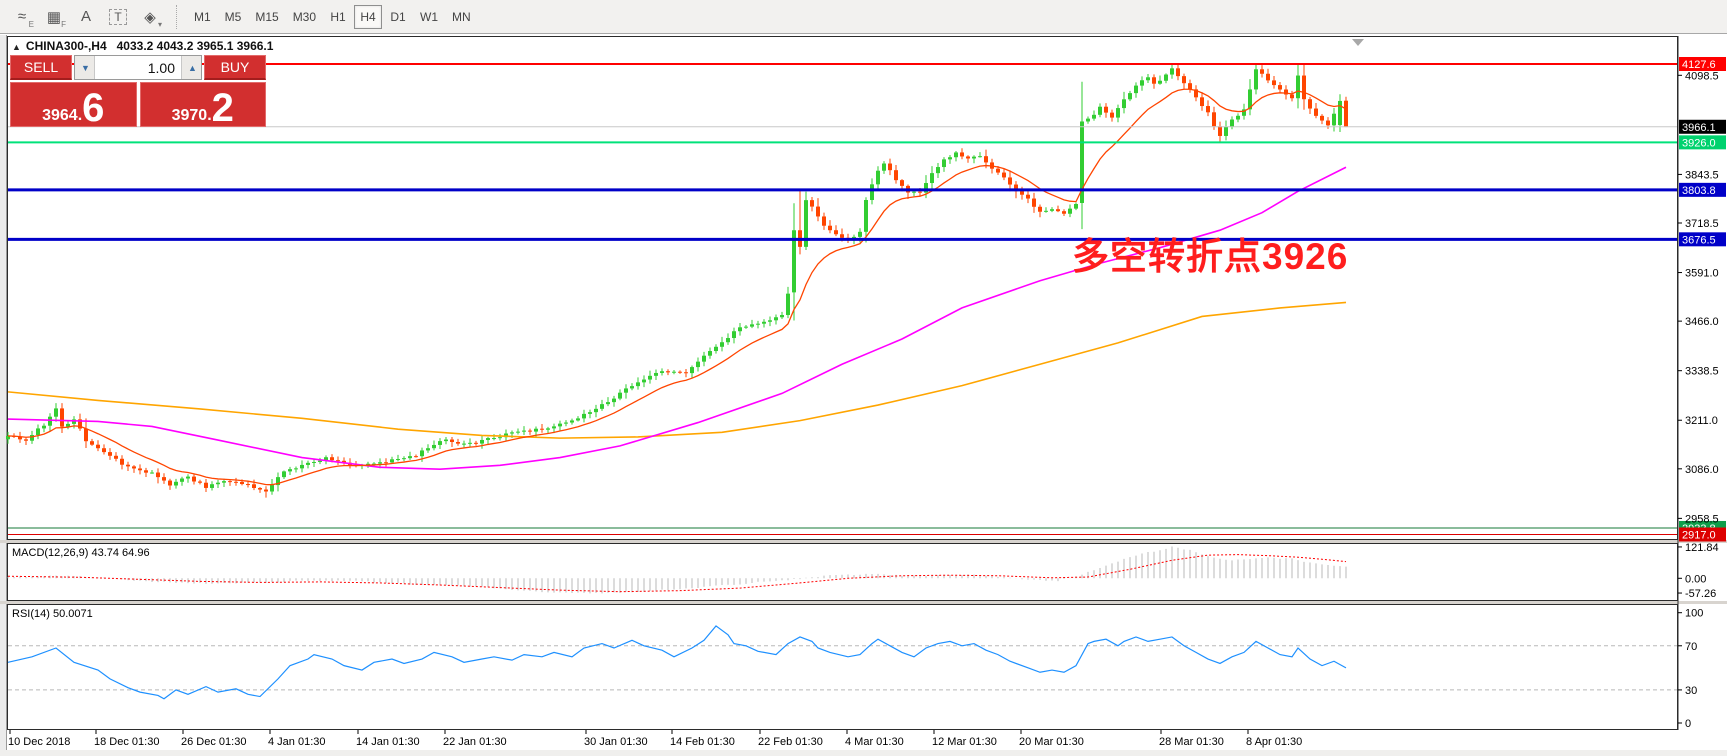  What do you see at coordinates (475, 742) in the screenshot?
I see `date-label: 22 Jan 01:30` at bounding box center [475, 742].